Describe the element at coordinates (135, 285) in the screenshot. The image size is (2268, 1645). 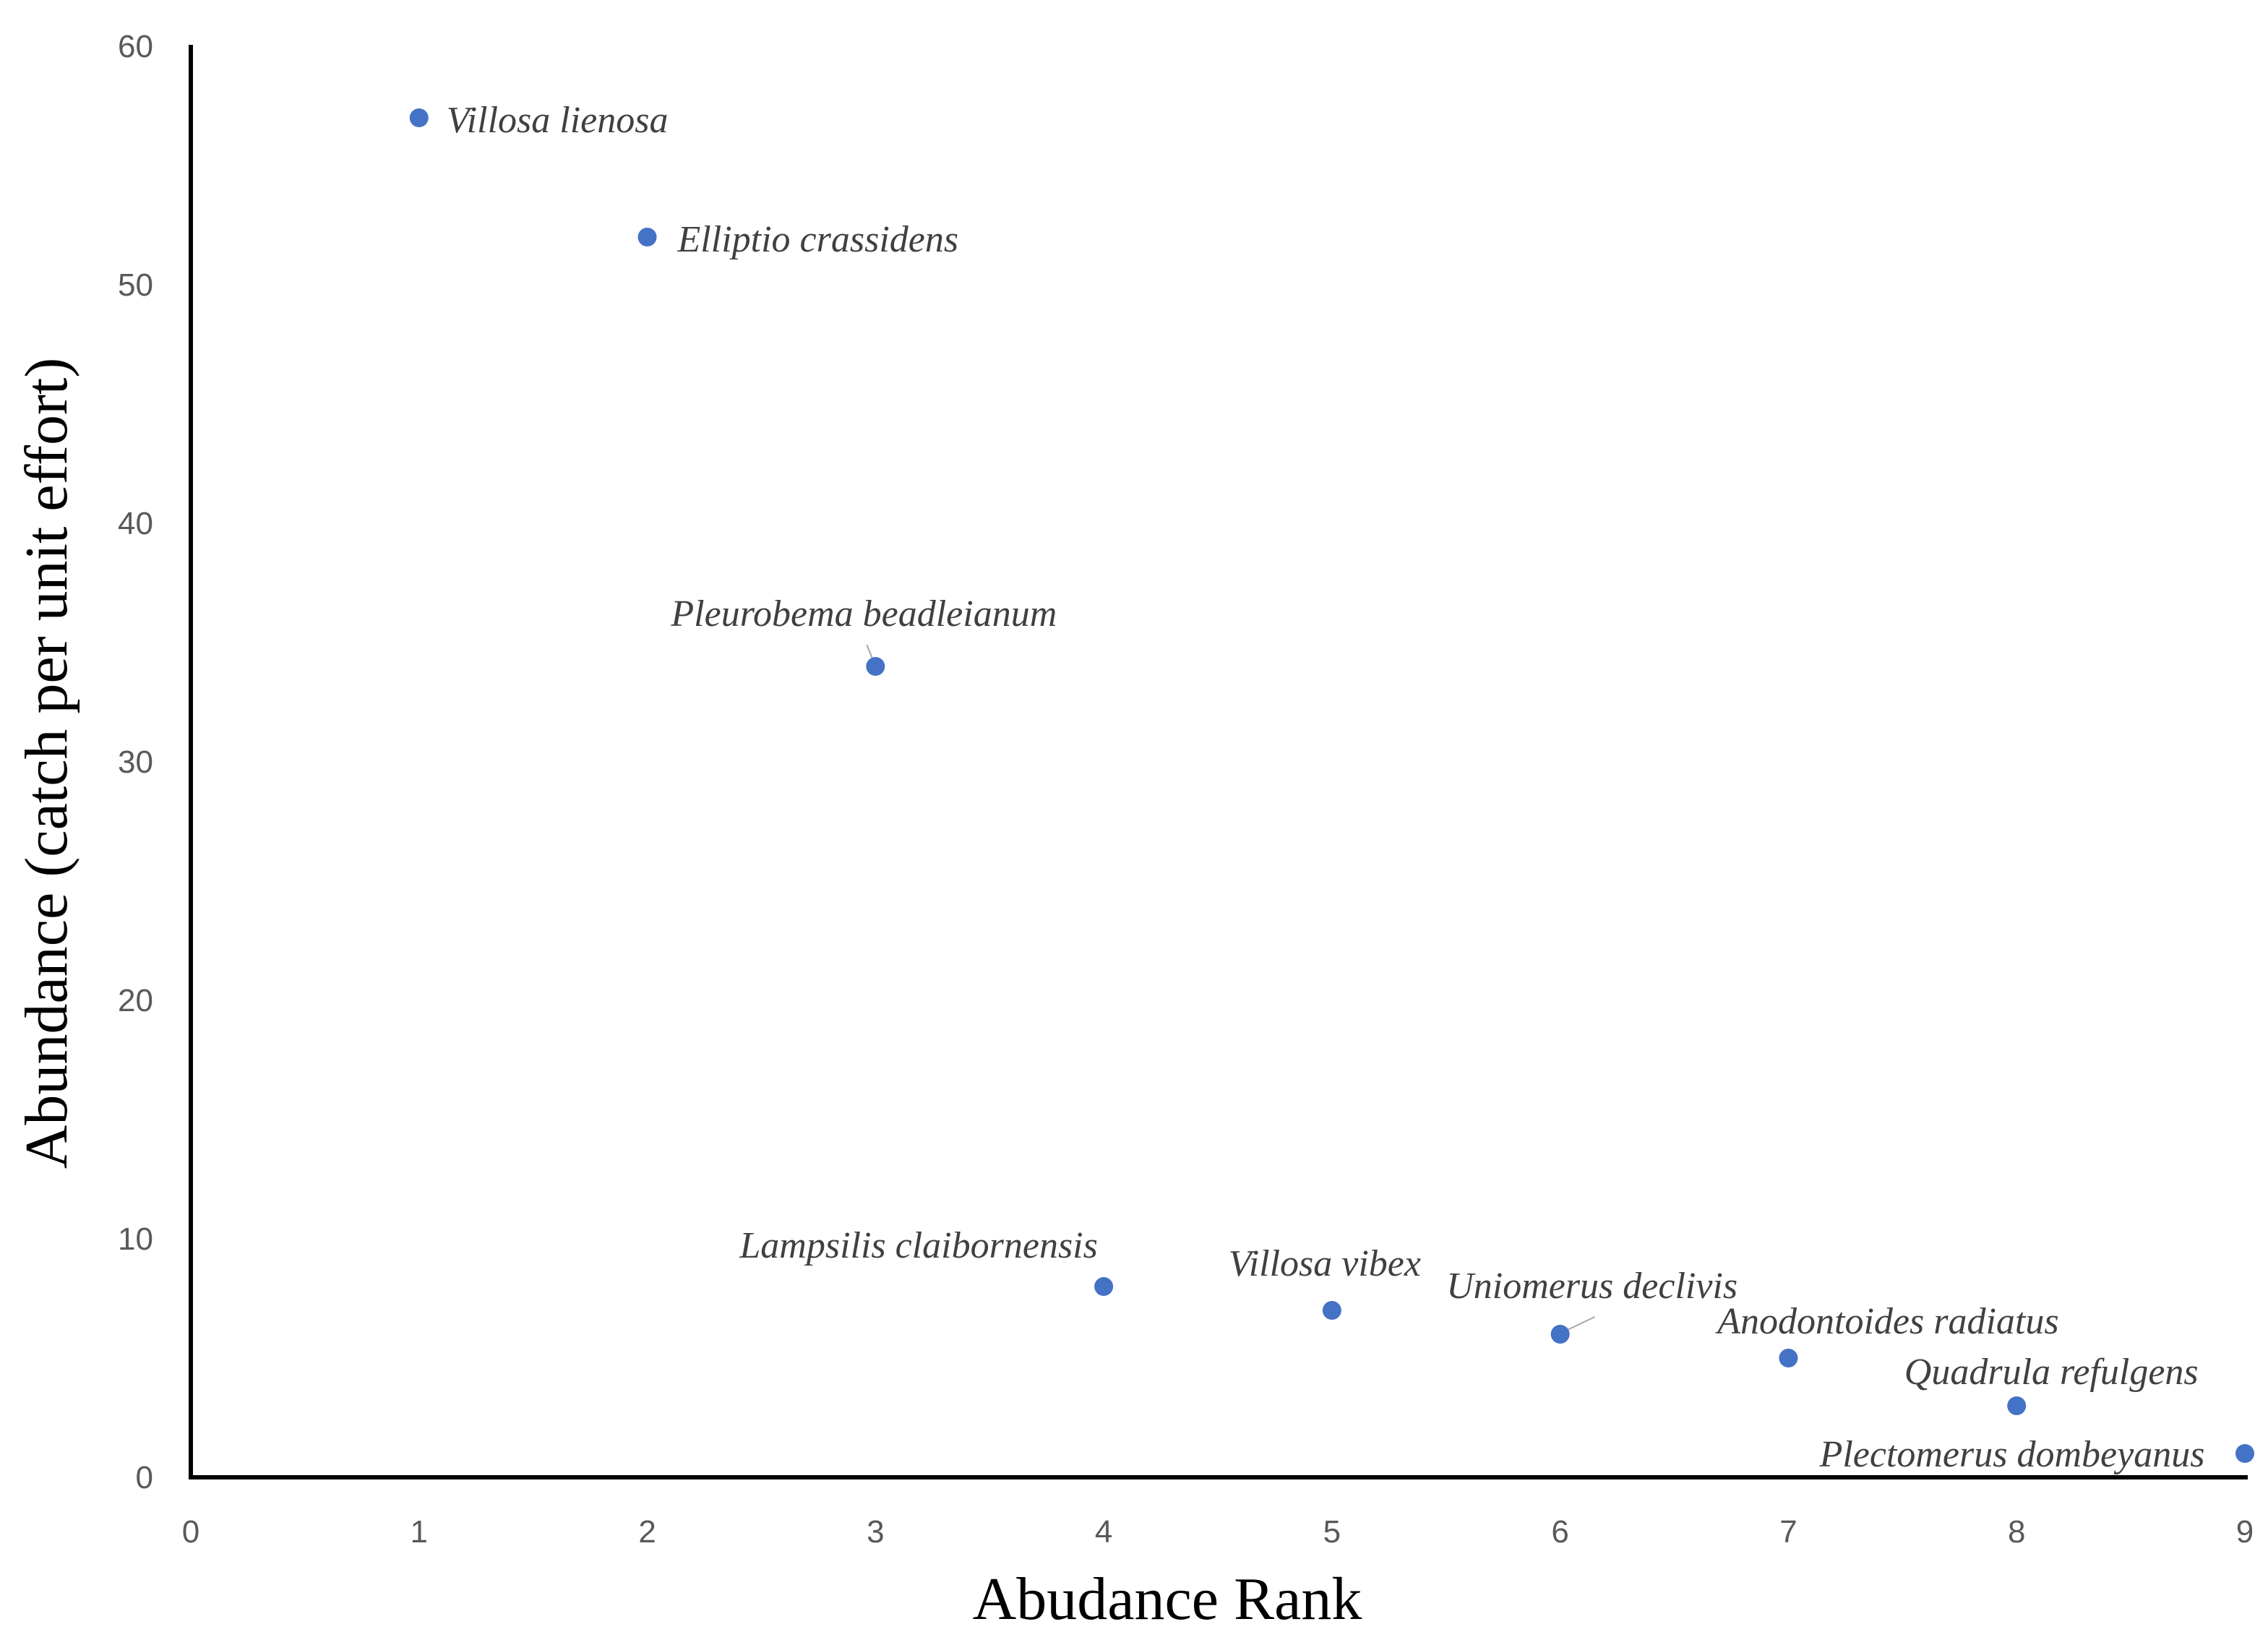
I see `y-tick-label: 50` at that location.